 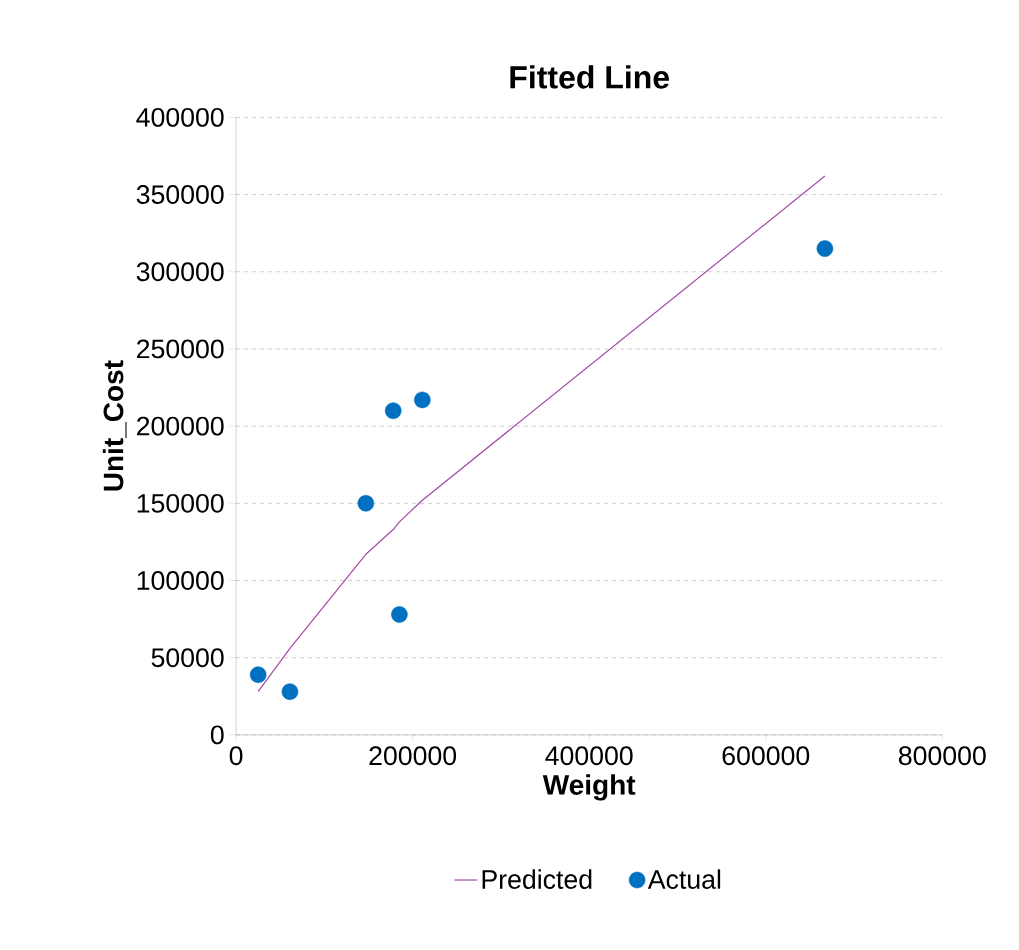 I want to click on y-tick-label: 0, so click(x=217, y=735).